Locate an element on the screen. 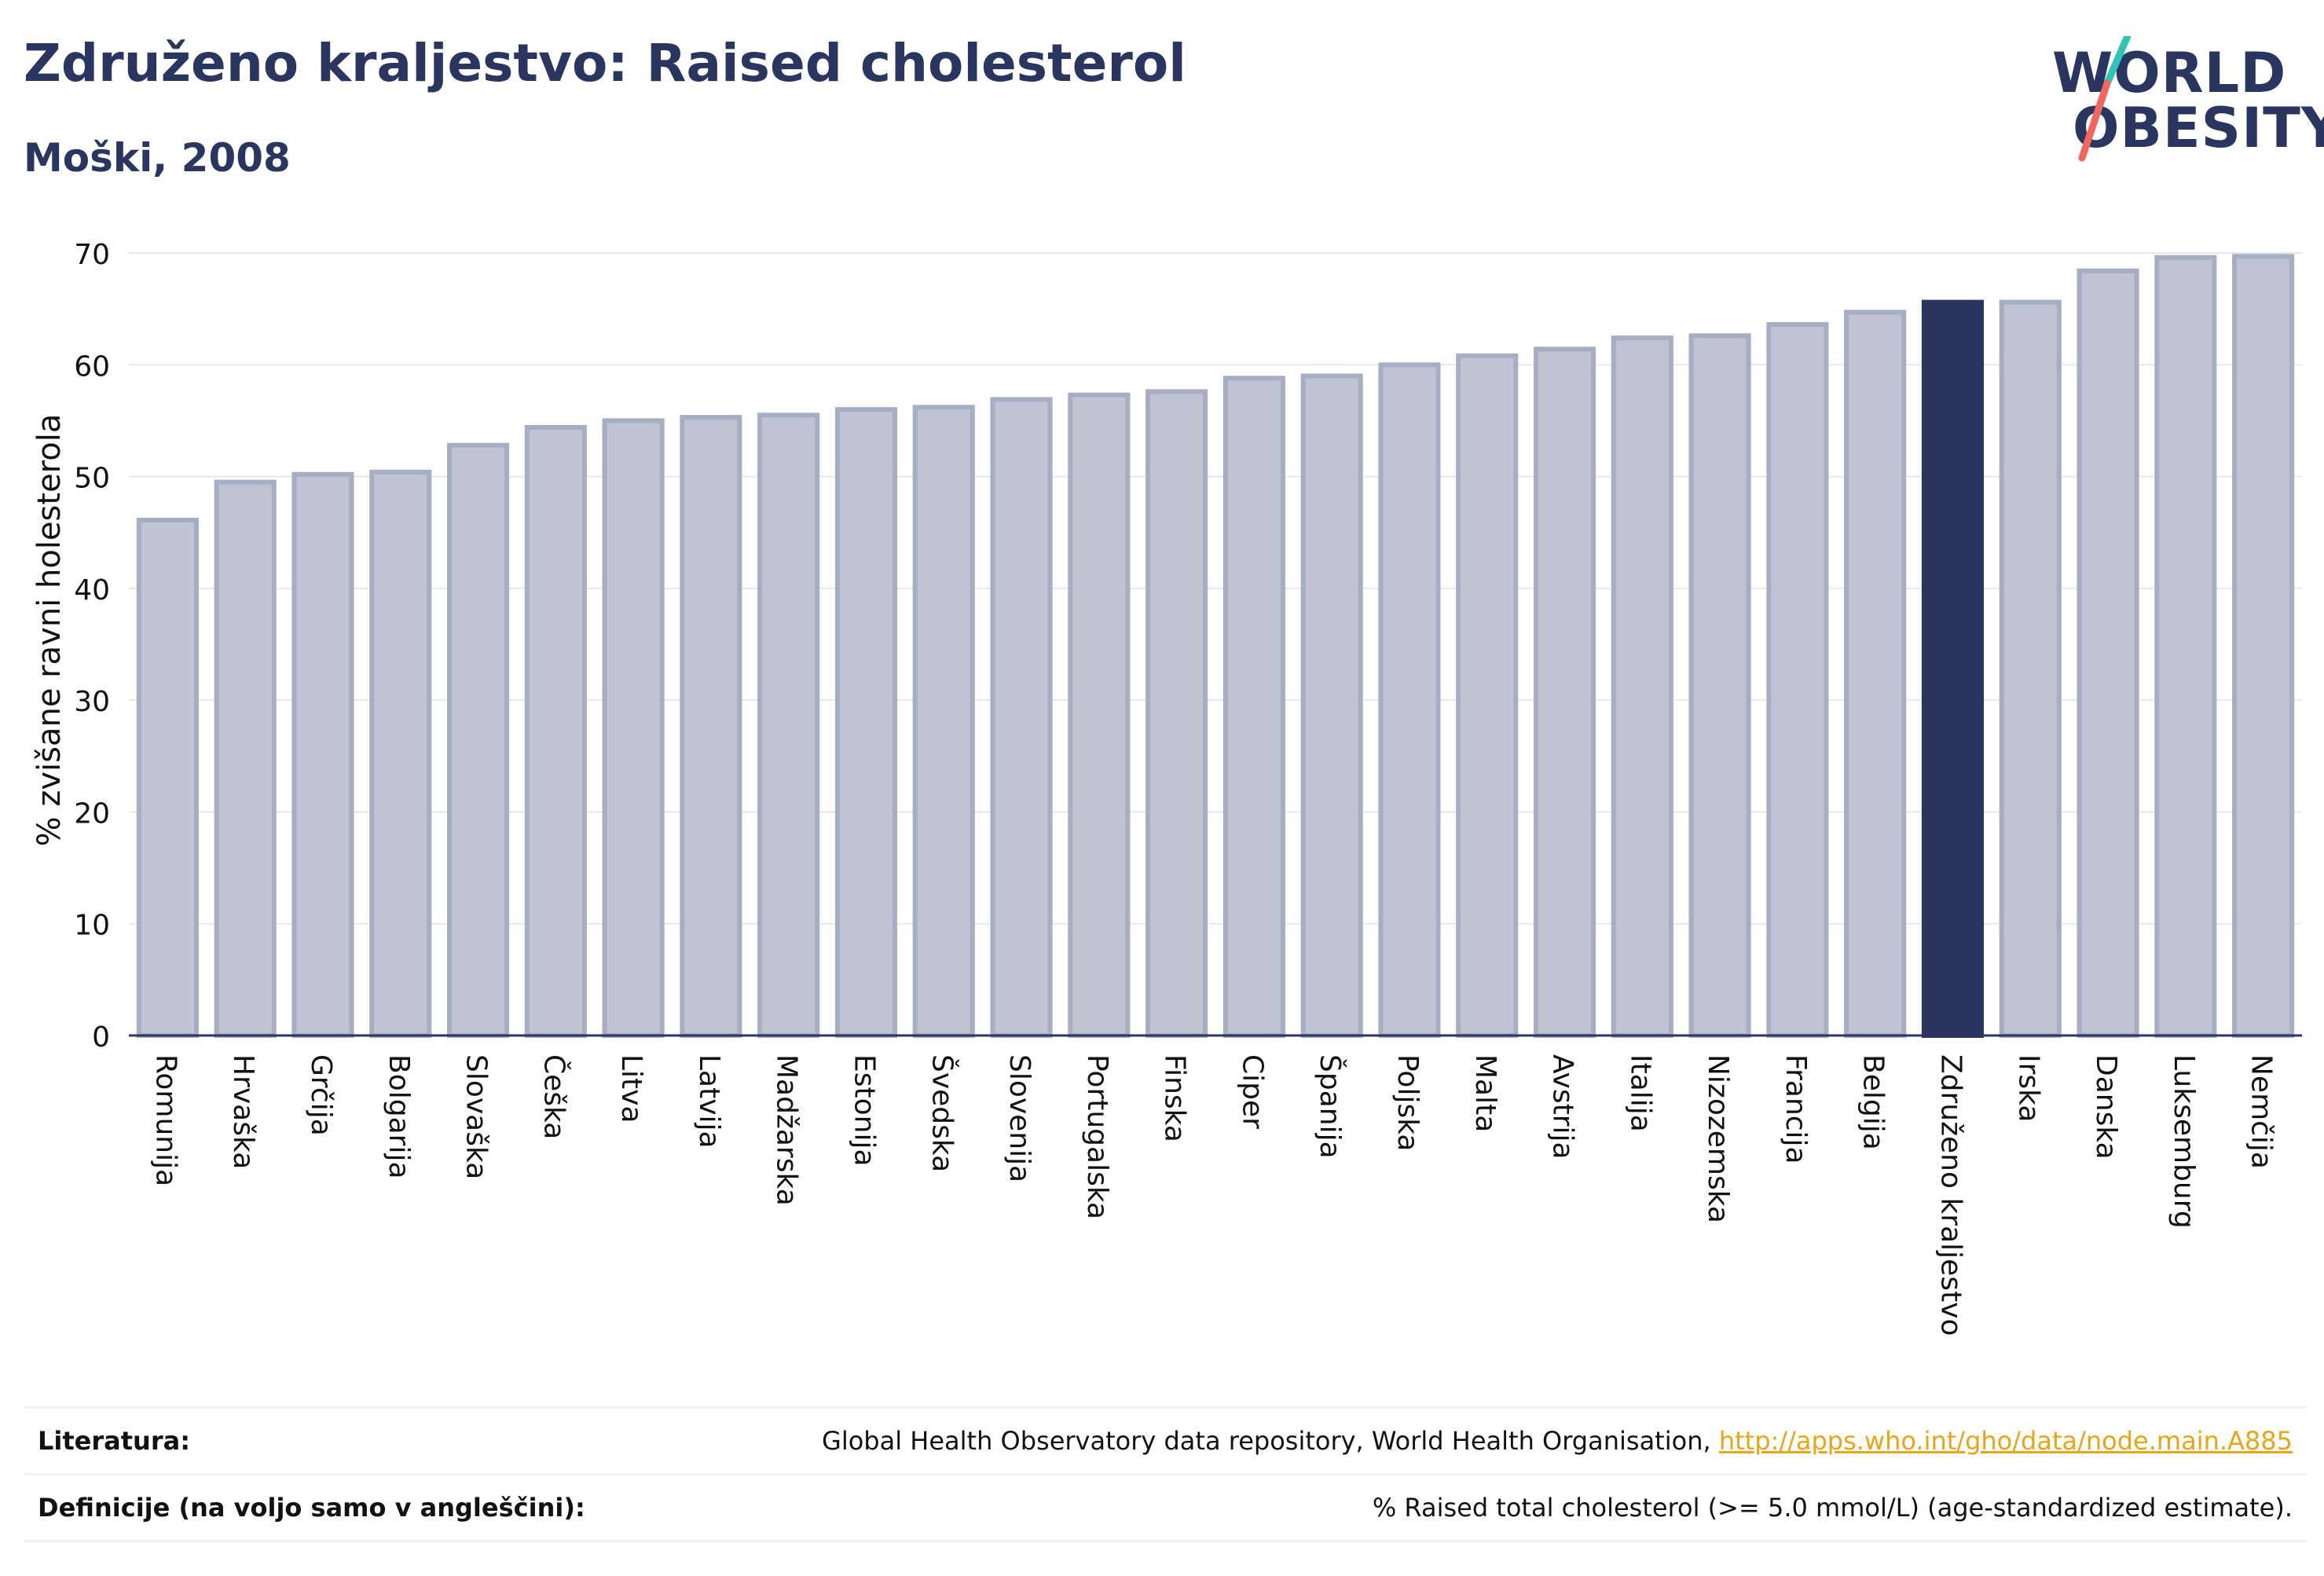 This screenshot has width=2324, height=1576. y-tick-label: 10 is located at coordinates (92, 926).